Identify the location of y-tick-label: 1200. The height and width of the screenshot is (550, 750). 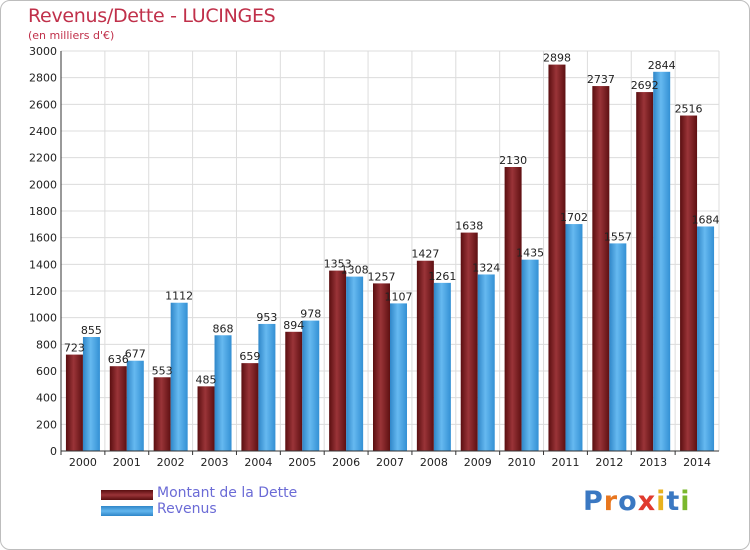
(43, 291).